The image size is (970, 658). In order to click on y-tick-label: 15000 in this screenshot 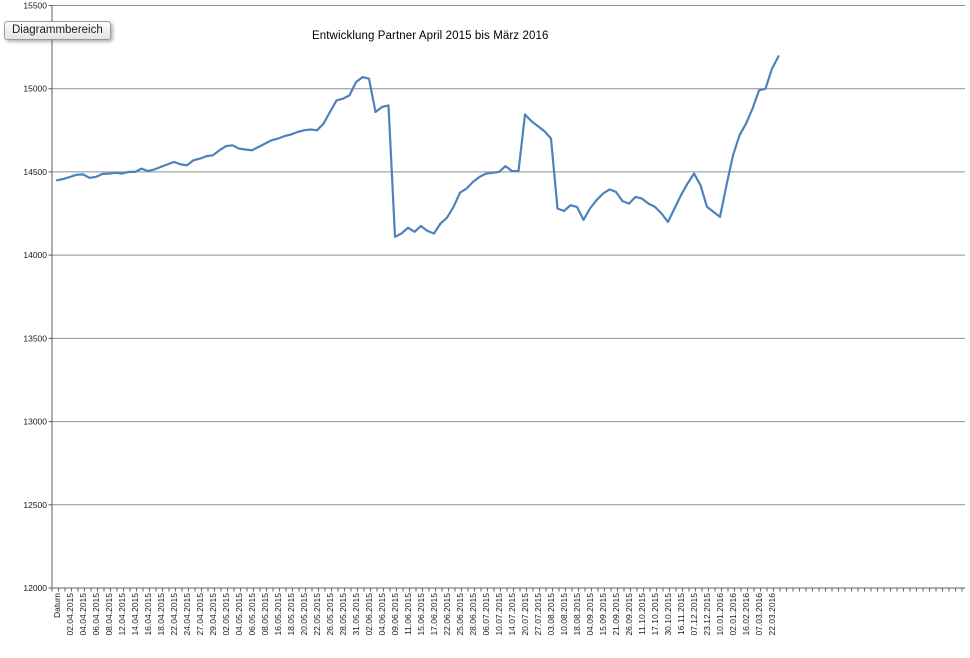, I will do `click(35, 89)`.